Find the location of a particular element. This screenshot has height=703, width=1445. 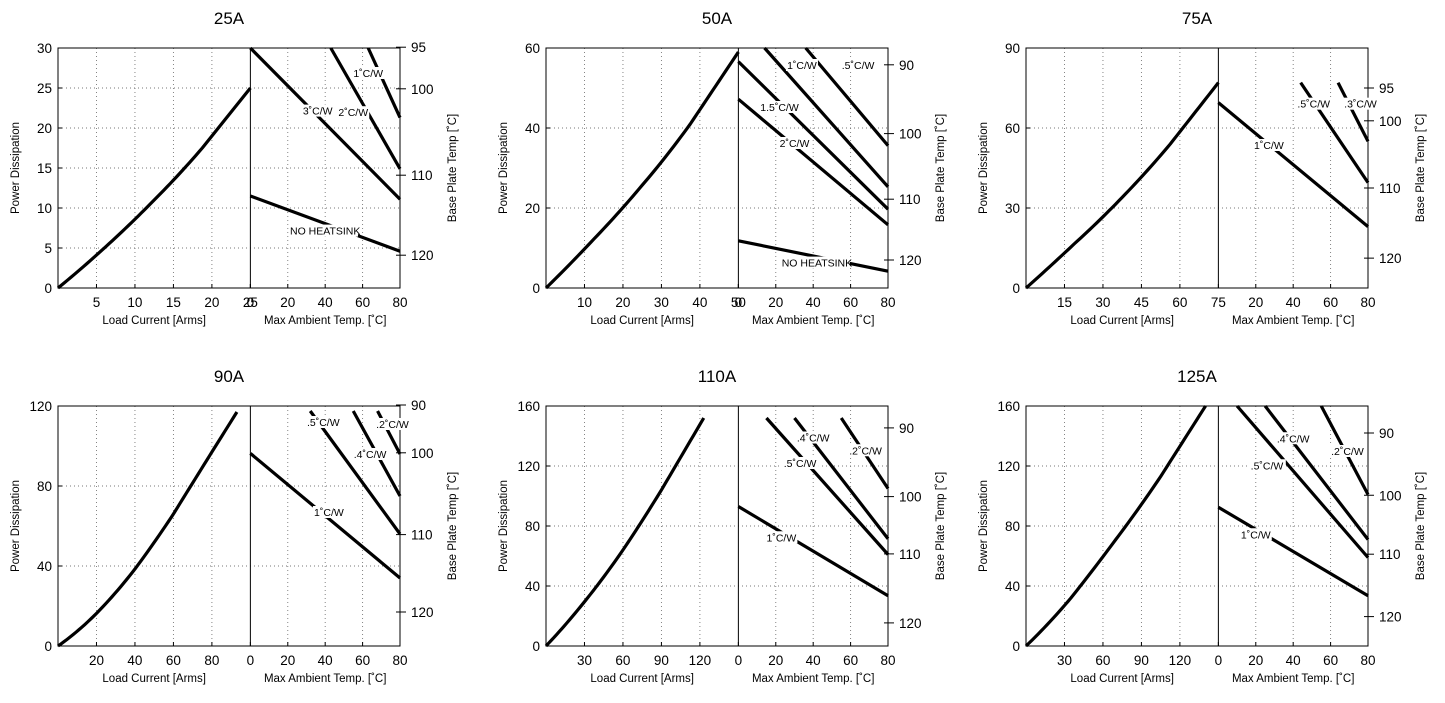

x-tick-label: 30 is located at coordinates (1064, 660).